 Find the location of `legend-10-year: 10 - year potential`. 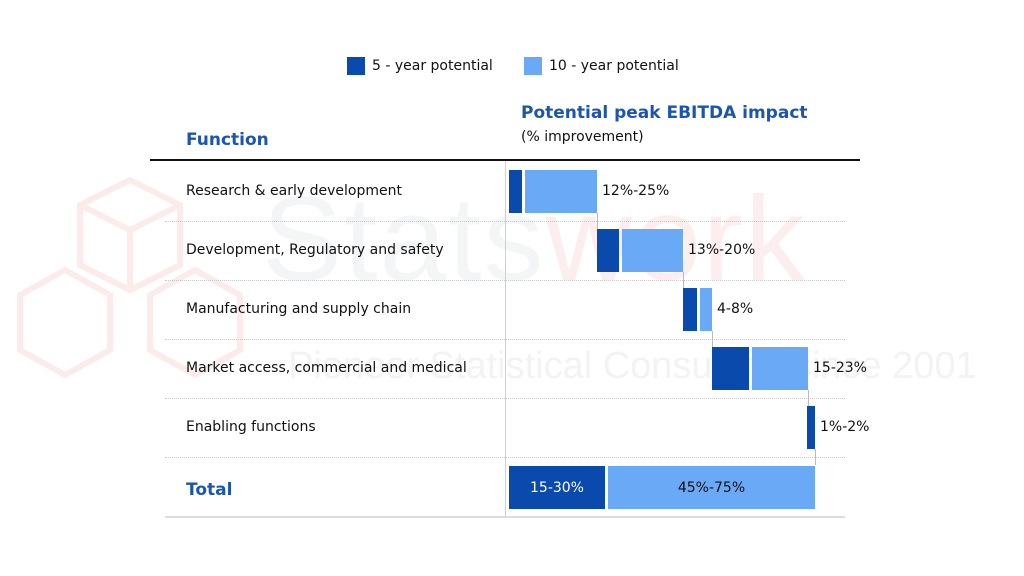

legend-10-year: 10 - year potential is located at coordinates (601, 66).